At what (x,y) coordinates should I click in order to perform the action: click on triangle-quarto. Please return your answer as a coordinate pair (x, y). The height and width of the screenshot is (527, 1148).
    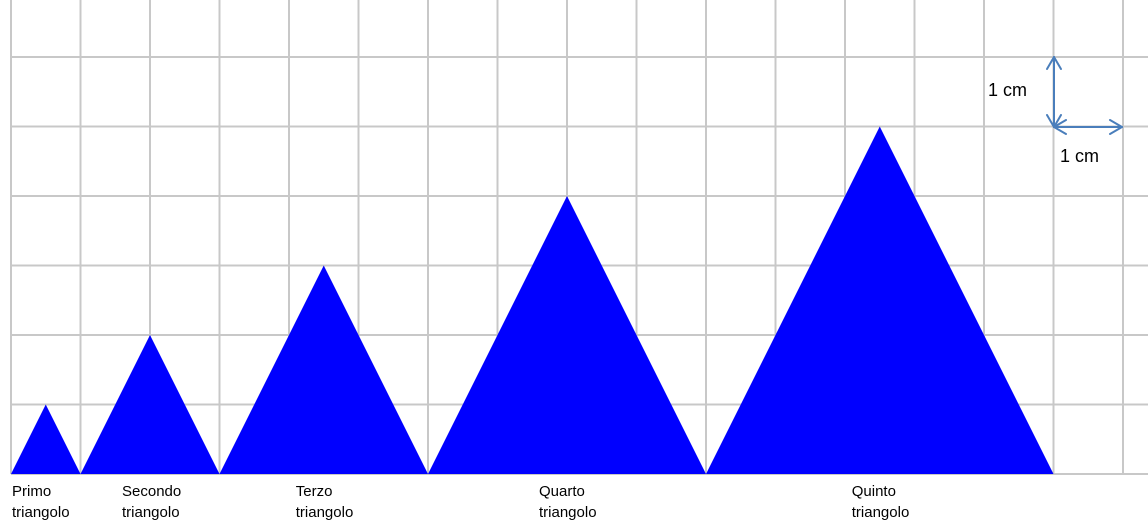
    Looking at the image, I should click on (567, 335).